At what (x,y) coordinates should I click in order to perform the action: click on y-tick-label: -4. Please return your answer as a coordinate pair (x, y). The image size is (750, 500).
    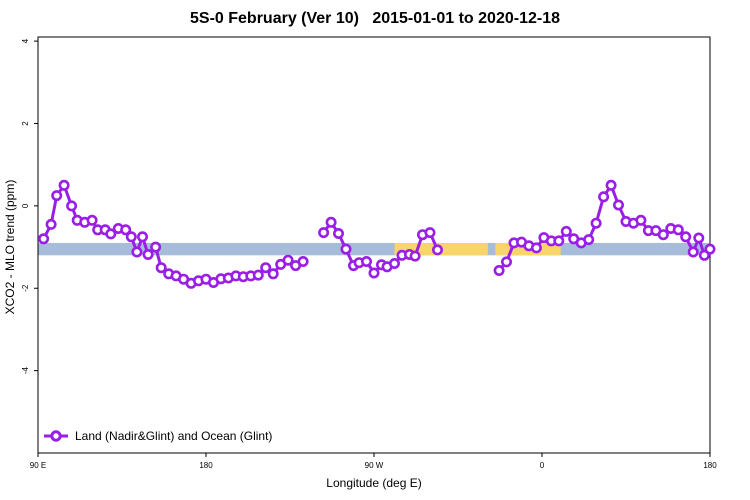
    Looking at the image, I should click on (25, 371).